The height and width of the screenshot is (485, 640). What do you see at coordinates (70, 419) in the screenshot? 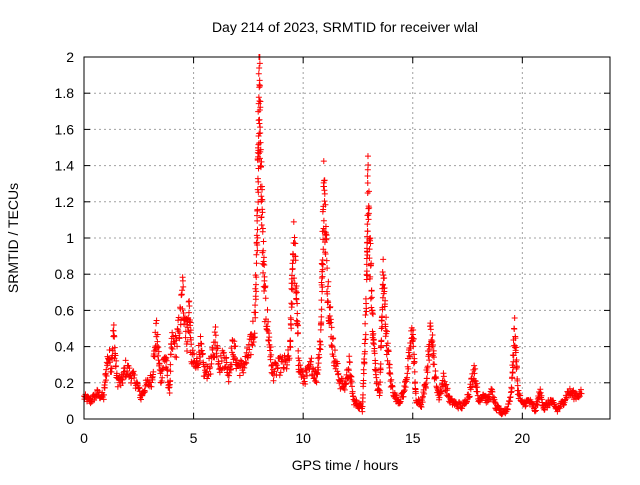
I see `y-tick-label: 0` at bounding box center [70, 419].